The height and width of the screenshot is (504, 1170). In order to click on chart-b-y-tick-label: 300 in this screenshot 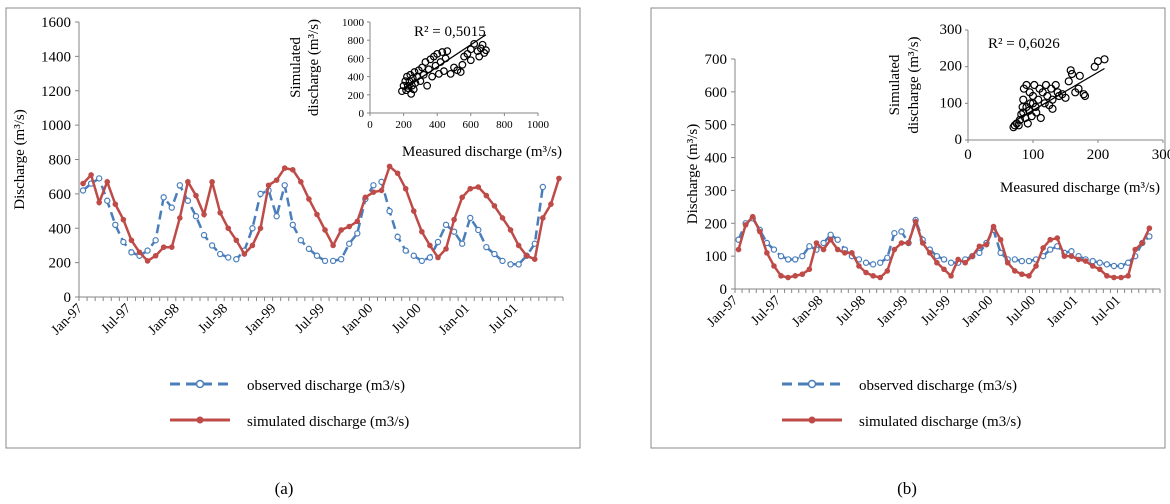, I will do `click(716, 191)`.